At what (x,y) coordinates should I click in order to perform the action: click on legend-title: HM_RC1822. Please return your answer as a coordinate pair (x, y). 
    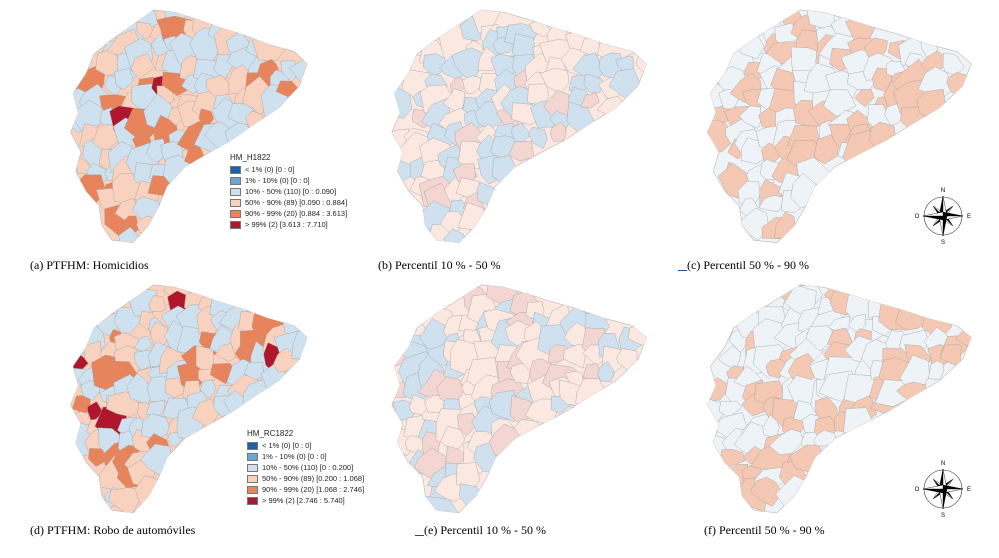
    Looking at the image, I should click on (270, 433).